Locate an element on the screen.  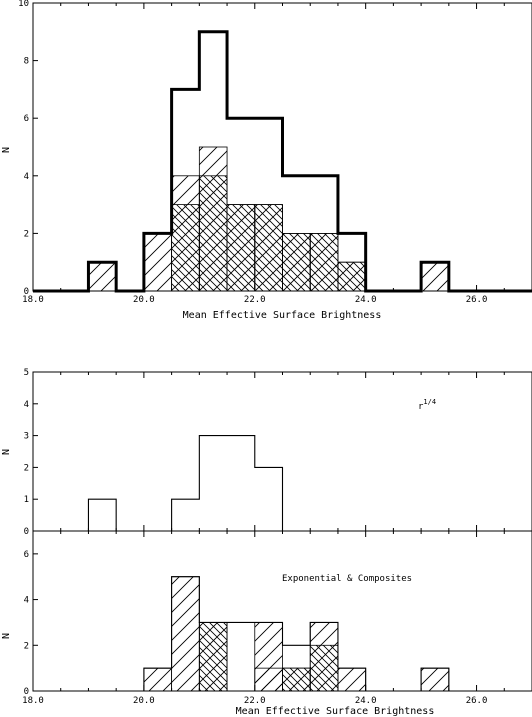
bottom-x-tick-label: 22.0 is located at coordinates (255, 701).